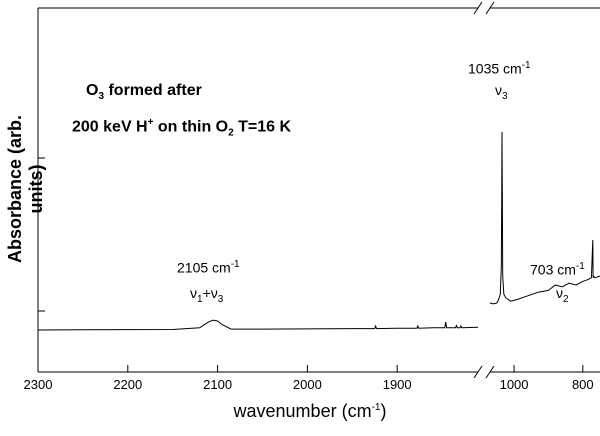  What do you see at coordinates (499, 68) in the screenshot?
I see `peak-1035-label: 1035 cm-1` at bounding box center [499, 68].